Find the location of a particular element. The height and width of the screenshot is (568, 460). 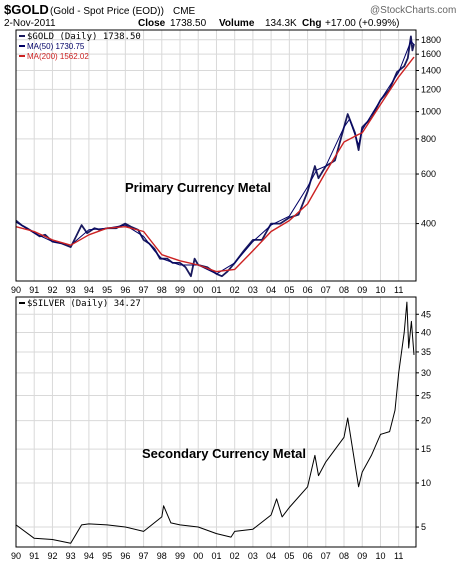

silver-legend: $SILVER (Daily) 34.27 is located at coordinates (80, 304).